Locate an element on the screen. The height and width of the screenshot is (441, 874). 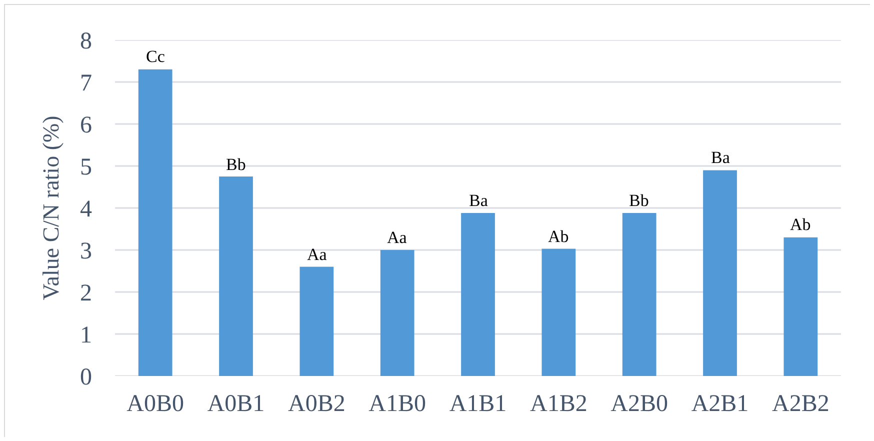
x-tick-label: A2B0 is located at coordinates (639, 404).